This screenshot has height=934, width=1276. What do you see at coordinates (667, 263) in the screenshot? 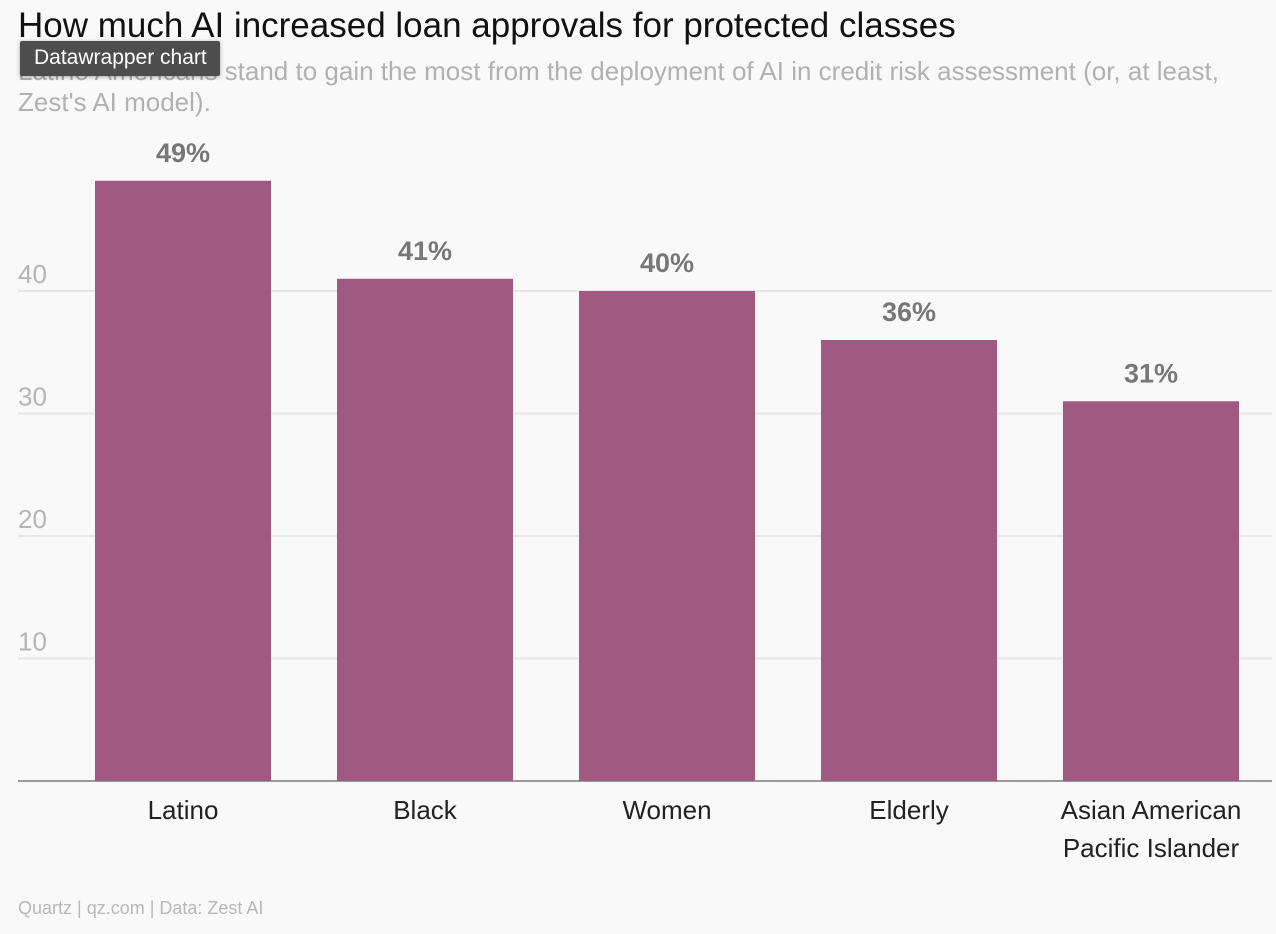
I see `value-label-2: 40%` at bounding box center [667, 263].